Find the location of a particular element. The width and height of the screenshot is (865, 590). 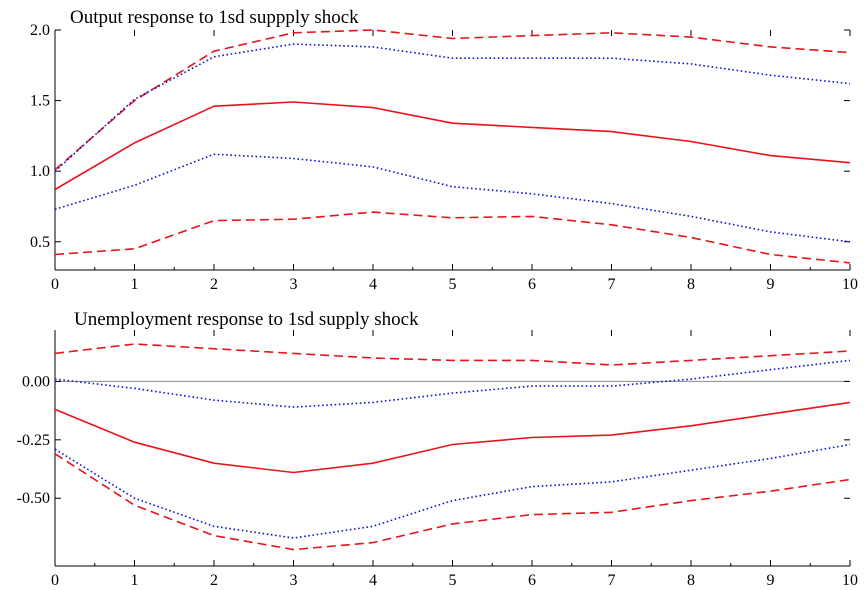

series-upper-band-1-line is located at coordinates (452, 383).